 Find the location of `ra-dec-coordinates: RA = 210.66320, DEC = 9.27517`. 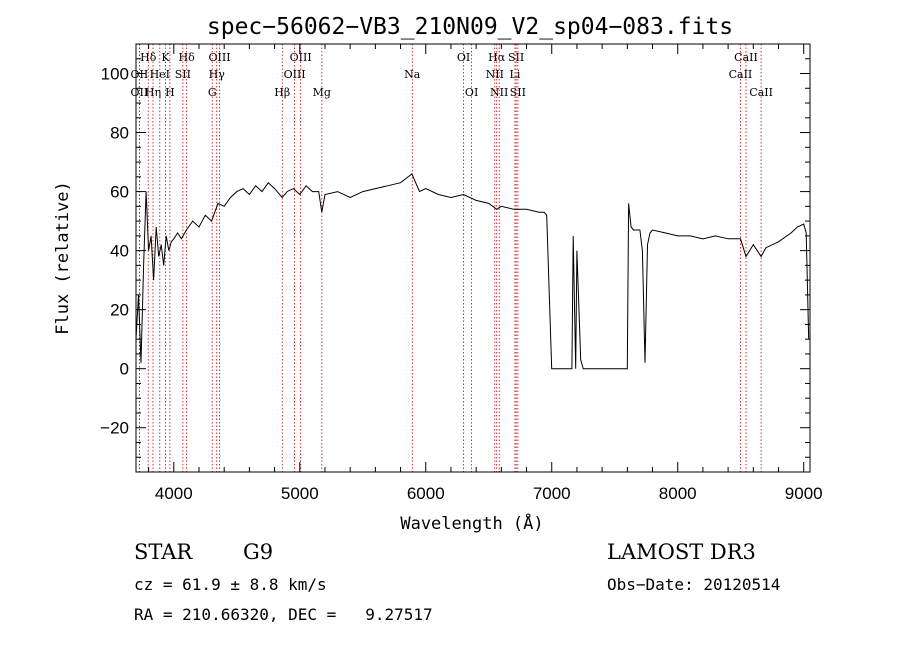

ra-dec-coordinates: RA = 210.66320, DEC = 9.27517 is located at coordinates (283, 614).